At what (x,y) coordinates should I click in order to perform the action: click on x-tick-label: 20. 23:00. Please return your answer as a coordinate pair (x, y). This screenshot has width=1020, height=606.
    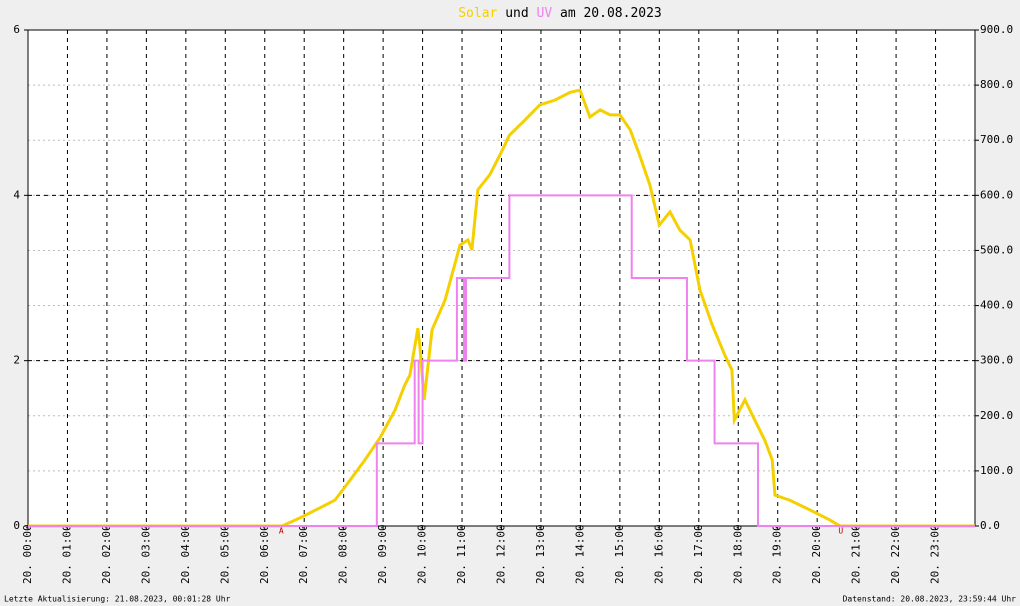
    Looking at the image, I should click on (935, 554).